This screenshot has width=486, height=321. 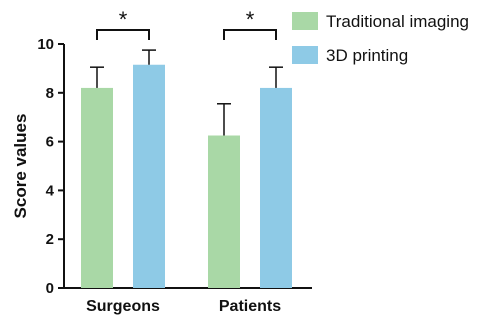 What do you see at coordinates (224, 211) in the screenshot?
I see `bar-patients-traditional` at bounding box center [224, 211].